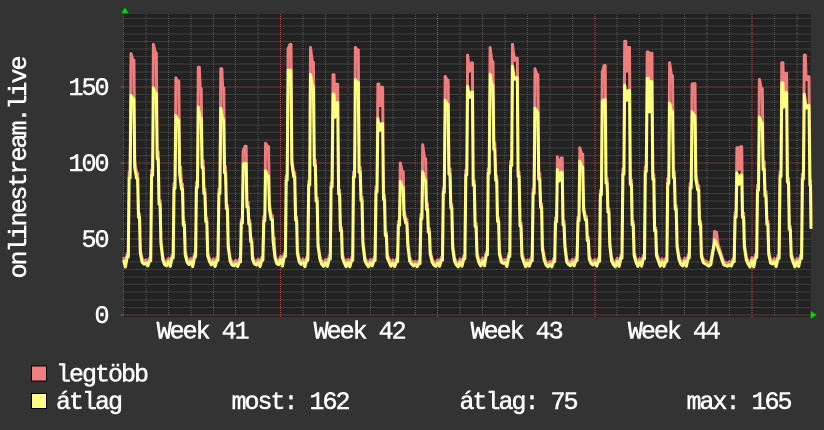 The width and height of the screenshot is (824, 430). What do you see at coordinates (88, 164) in the screenshot?
I see `svg-text: 100` at bounding box center [88, 164].